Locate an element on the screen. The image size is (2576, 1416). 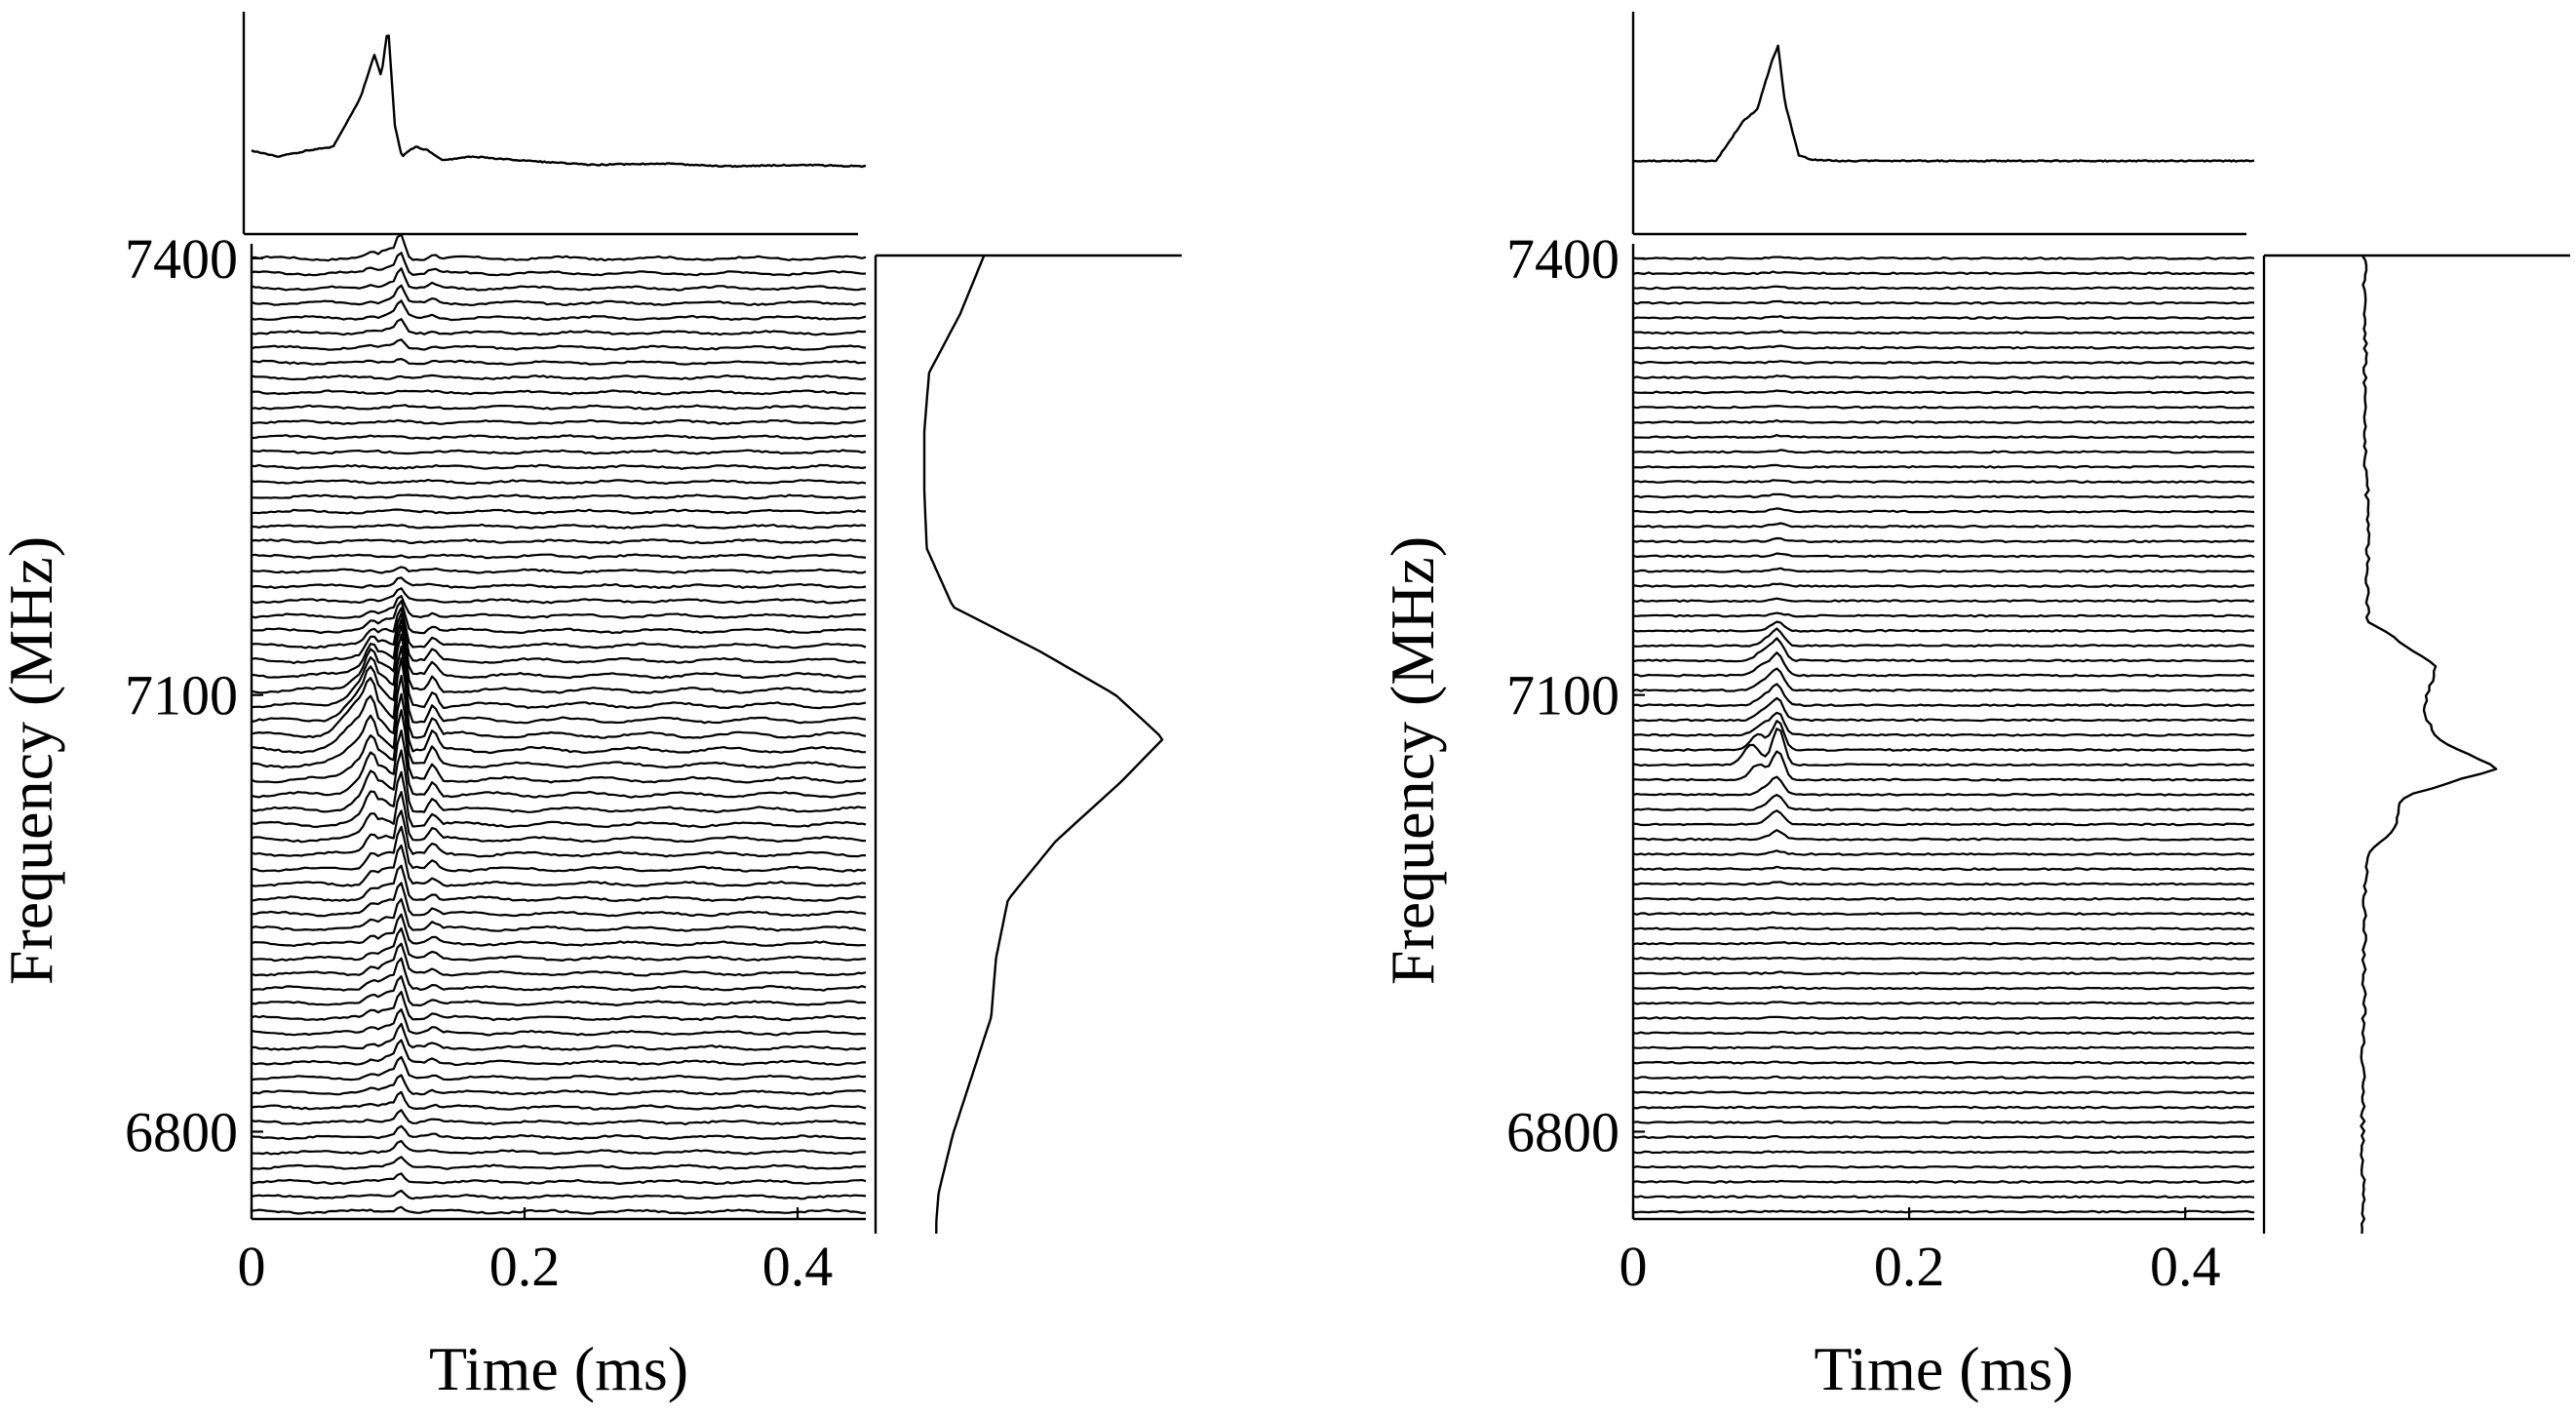
frequency-profile-line is located at coordinates (1043, 744).